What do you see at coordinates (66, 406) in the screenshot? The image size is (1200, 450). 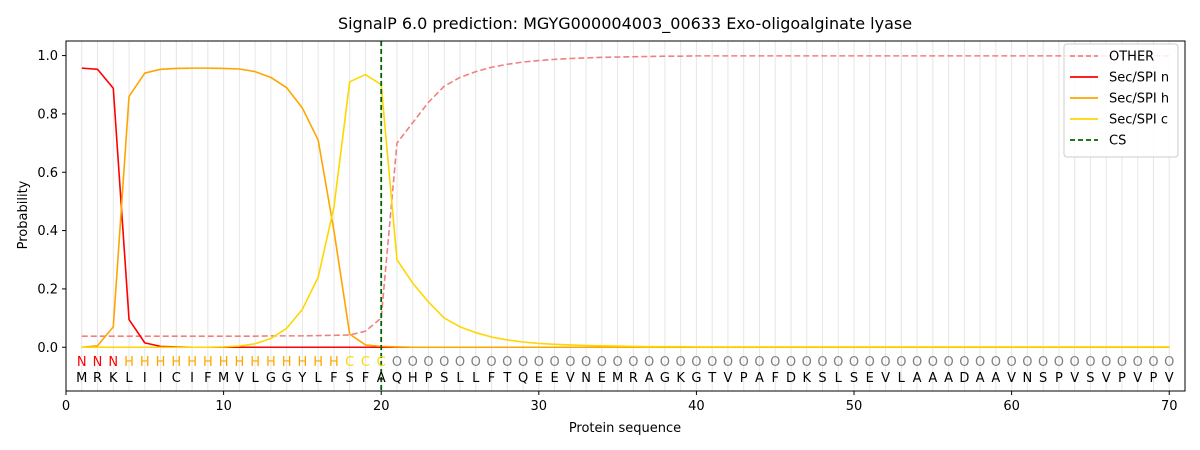 I see `x-tick-label: 0` at bounding box center [66, 406].